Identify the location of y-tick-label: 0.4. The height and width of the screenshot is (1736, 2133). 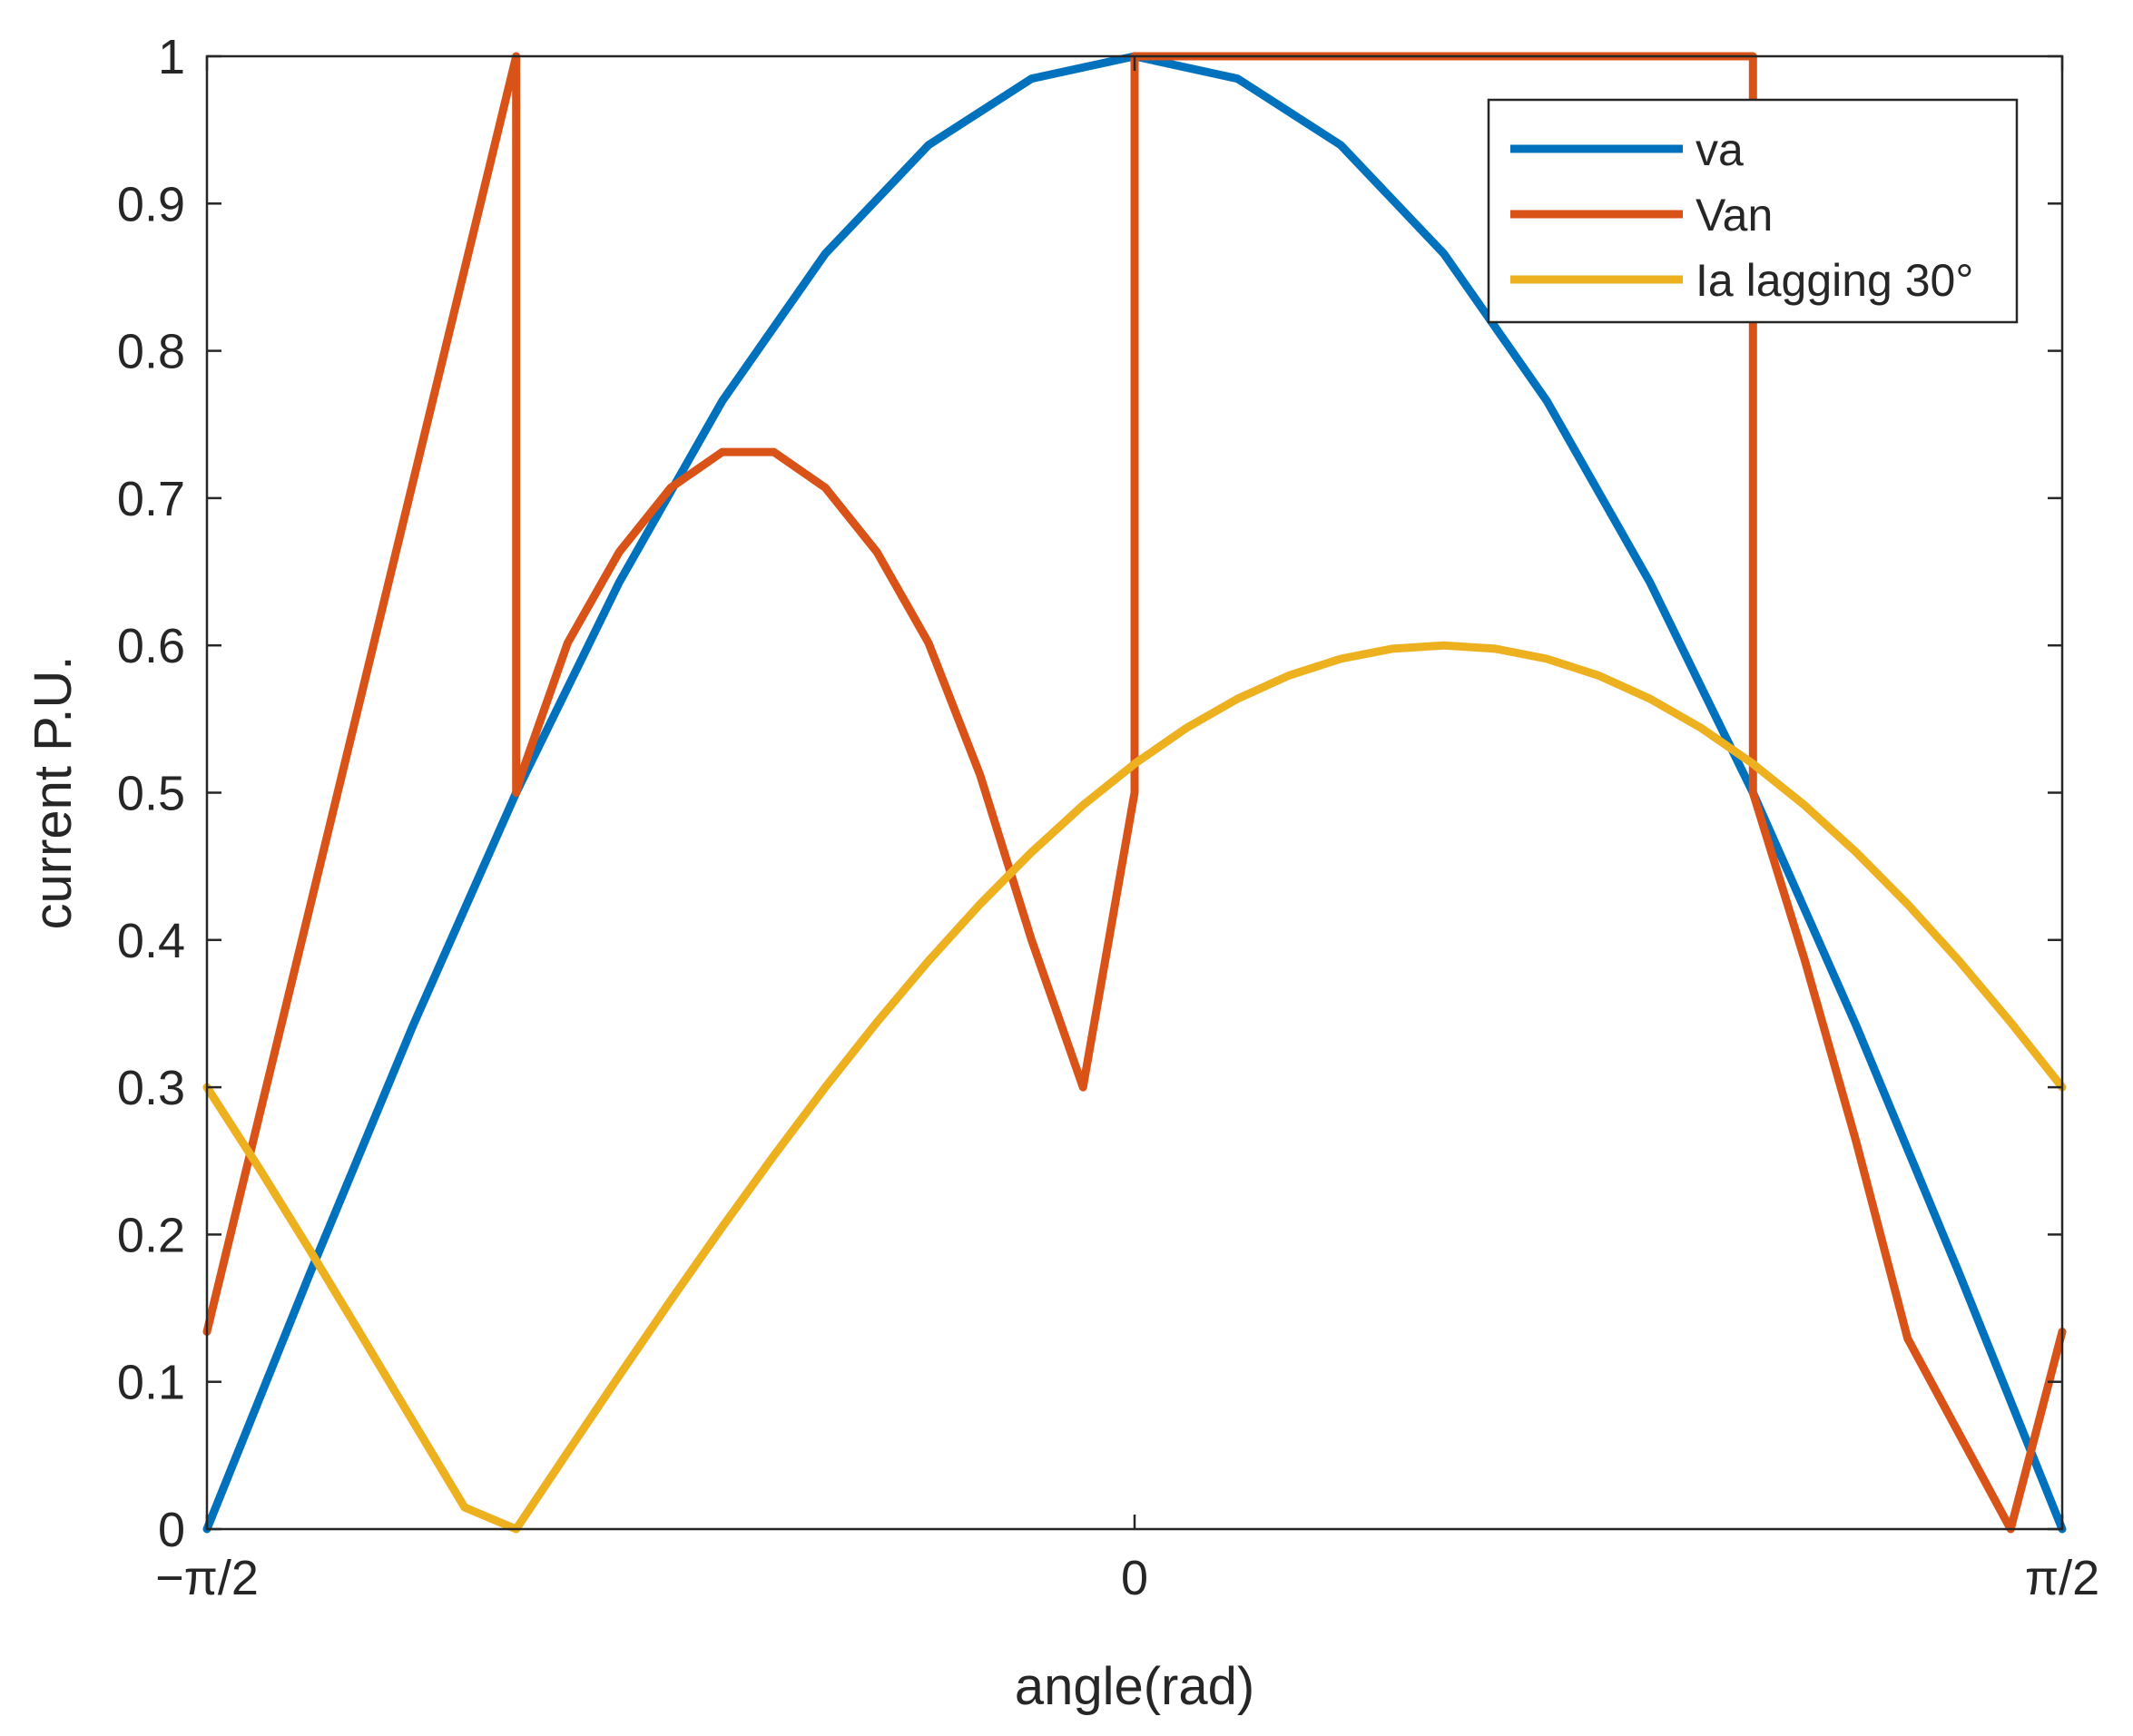
(151, 941).